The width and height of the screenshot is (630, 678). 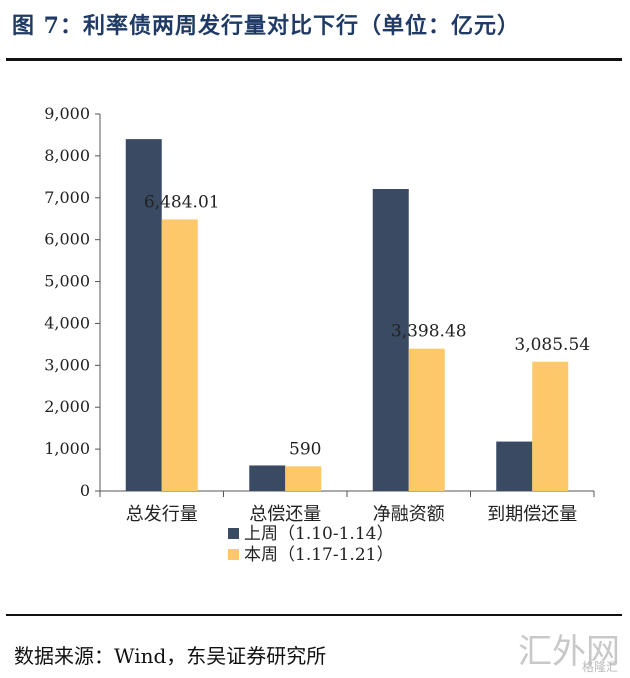 What do you see at coordinates (285, 514) in the screenshot?
I see `x-category-label: 总偿还量` at bounding box center [285, 514].